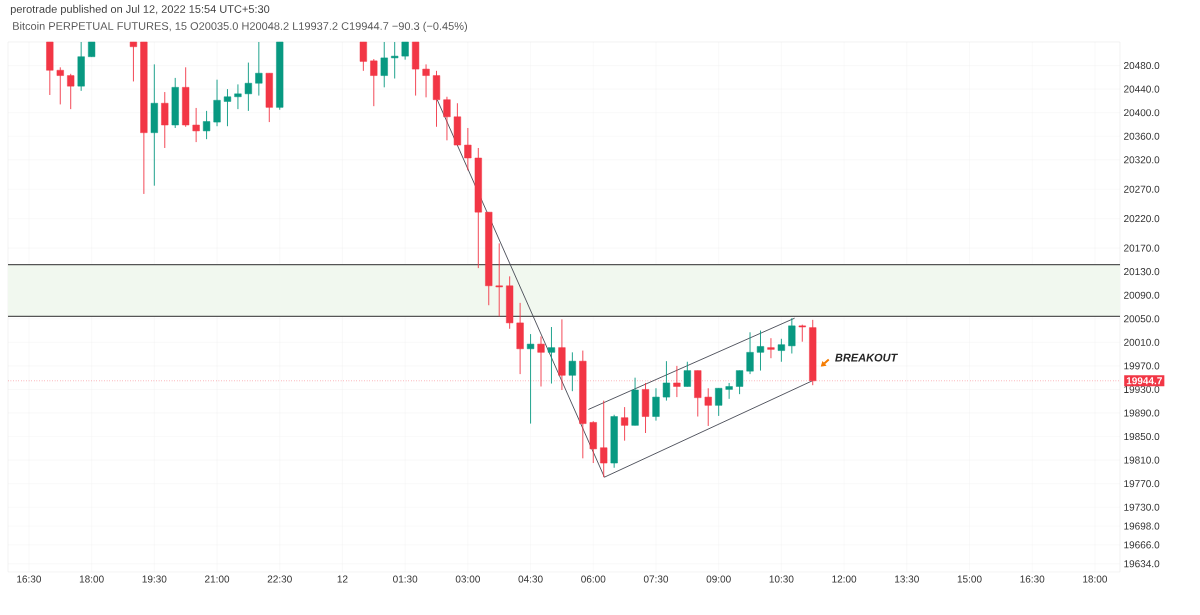 This screenshot has width=1200, height=615. What do you see at coordinates (1142, 460) in the screenshot?
I see `y-tick-label: 19810.0` at bounding box center [1142, 460].